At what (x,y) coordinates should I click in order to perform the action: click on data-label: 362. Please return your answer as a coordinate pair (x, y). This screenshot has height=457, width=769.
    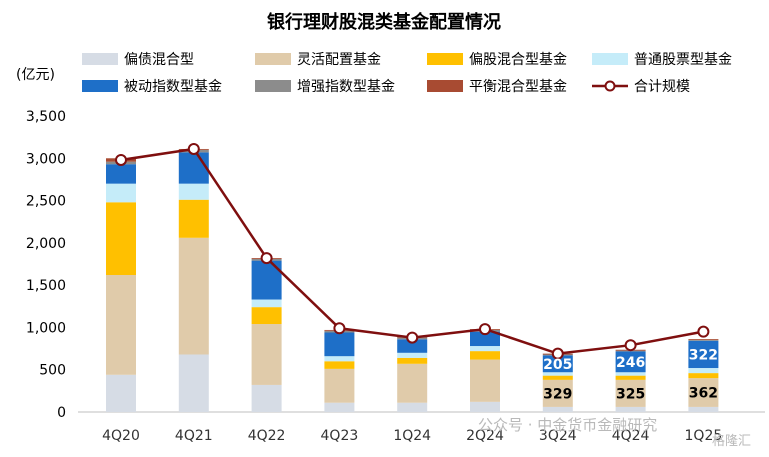
    Looking at the image, I should click on (703, 394).